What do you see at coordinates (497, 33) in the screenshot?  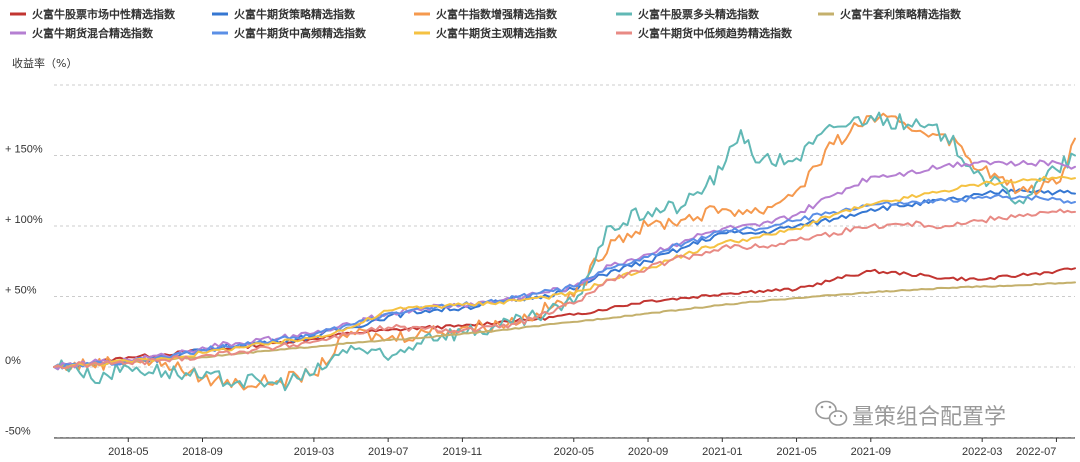 I see `legend-label: 火富牛期货主观精选指数` at bounding box center [497, 33].